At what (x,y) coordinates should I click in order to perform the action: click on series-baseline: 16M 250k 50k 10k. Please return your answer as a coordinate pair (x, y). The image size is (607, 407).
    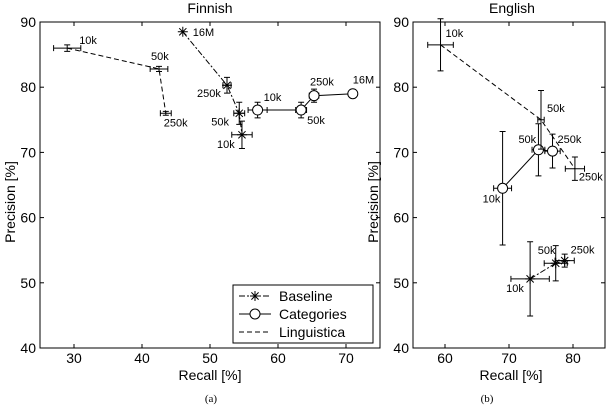
    Looking at the image, I should click on (215, 88).